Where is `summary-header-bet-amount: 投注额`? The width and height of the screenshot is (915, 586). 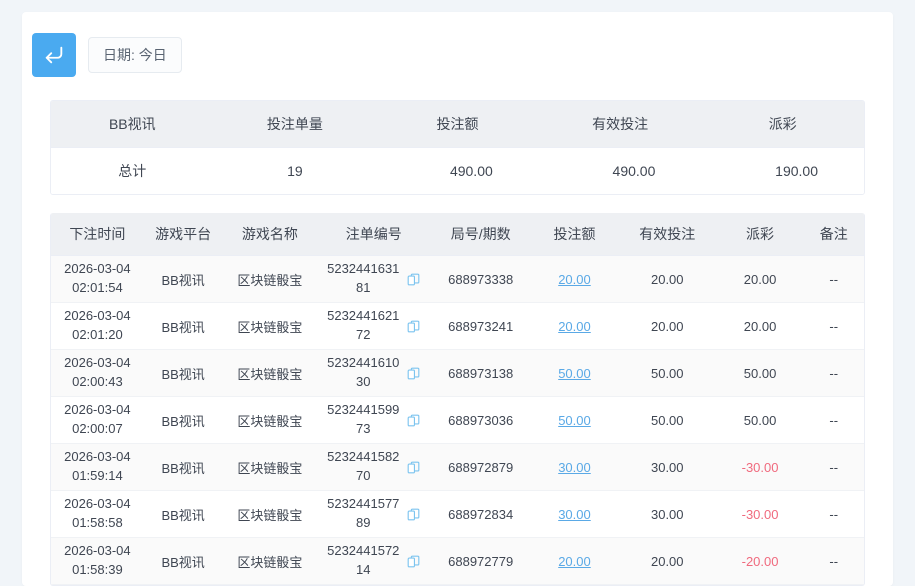 summary-header-bet-amount: 投注额 is located at coordinates (457, 124).